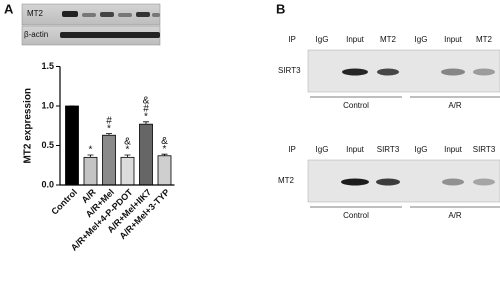 The height and width of the screenshot is (286, 500). What do you see at coordinates (64, 202) in the screenshot?
I see `x-tick-label: Control` at bounding box center [64, 202].